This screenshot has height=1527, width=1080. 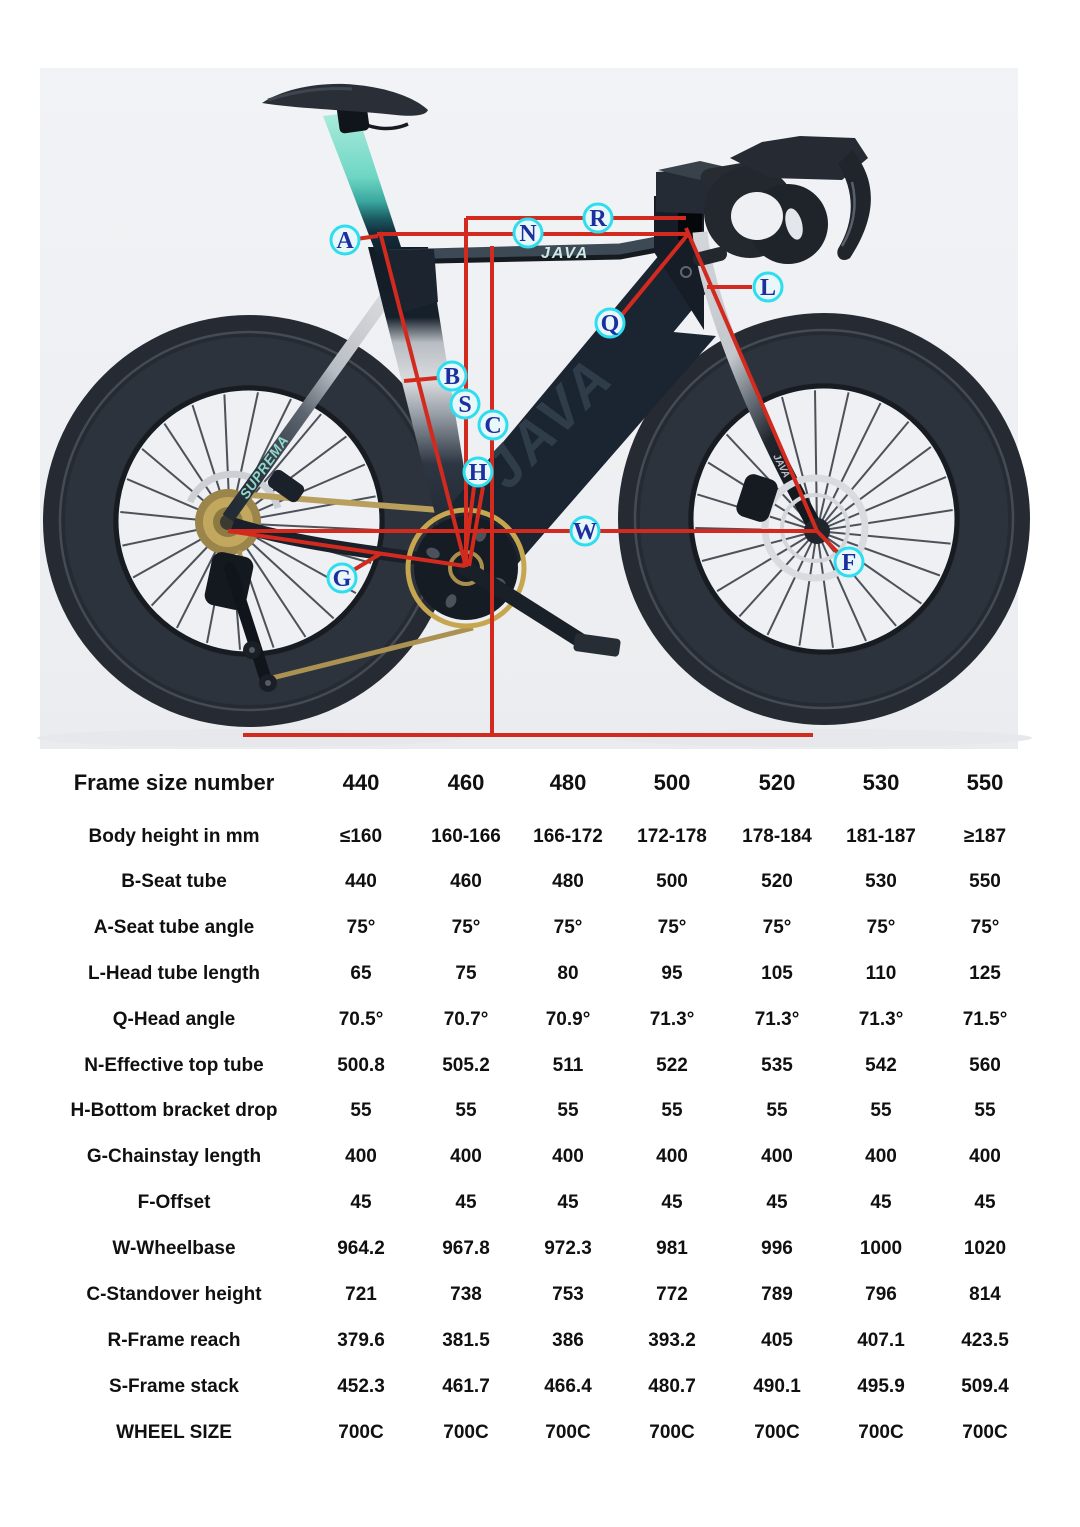 What do you see at coordinates (565, 253) in the screenshot?
I see `svg-text: JAVA` at bounding box center [565, 253].